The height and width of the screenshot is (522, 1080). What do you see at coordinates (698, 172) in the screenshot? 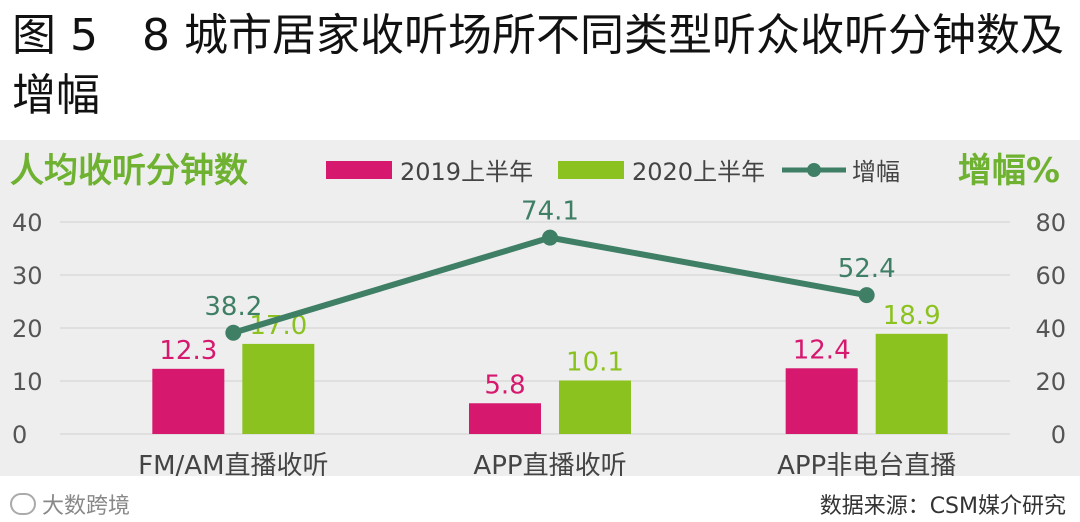
I see `legend-label-2020: 2020上半年` at bounding box center [698, 172].